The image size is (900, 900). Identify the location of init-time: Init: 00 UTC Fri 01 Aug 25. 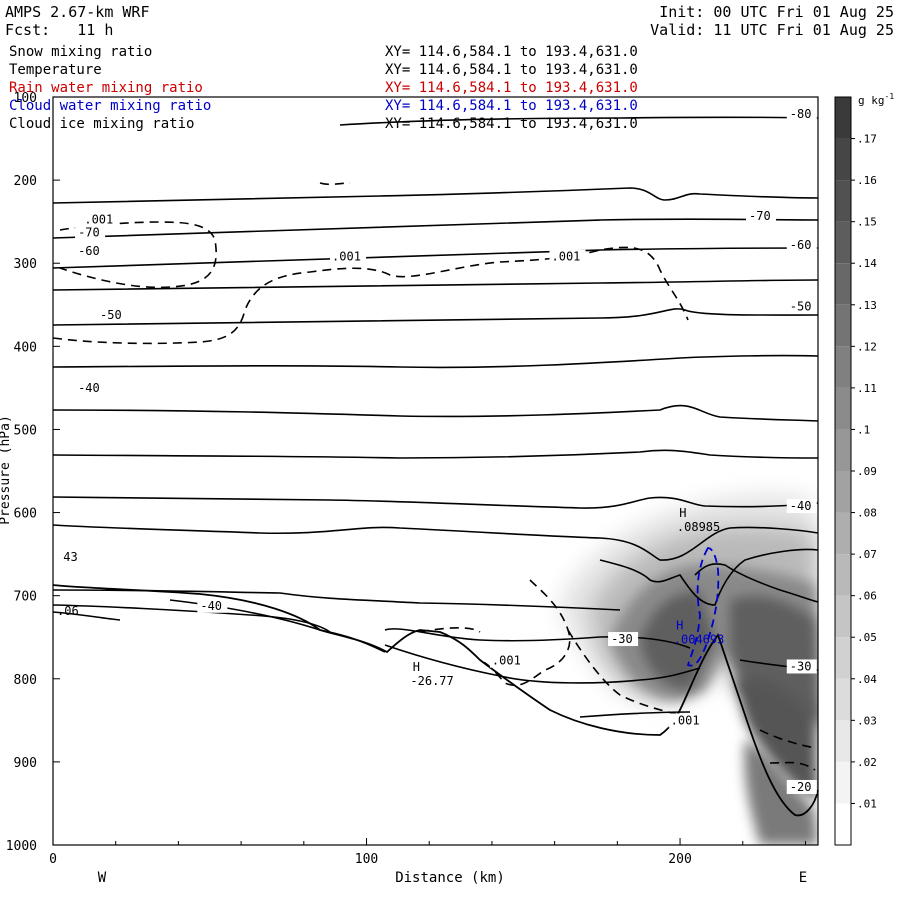
(776, 12).